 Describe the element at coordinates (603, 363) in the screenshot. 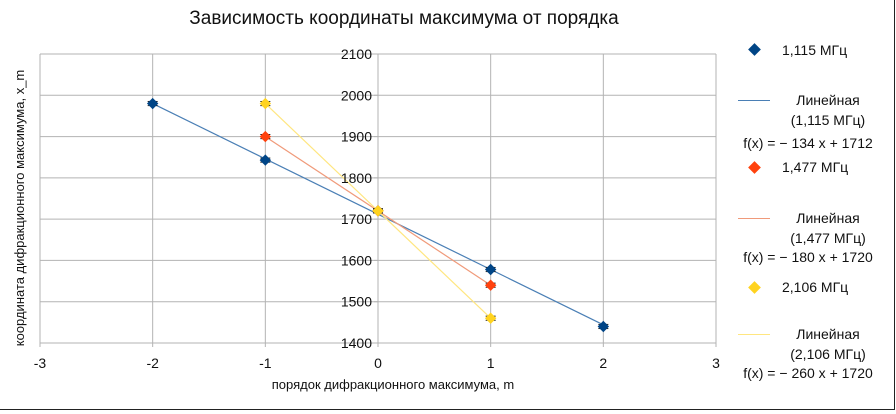

I see `x-tick-label: 2` at that location.